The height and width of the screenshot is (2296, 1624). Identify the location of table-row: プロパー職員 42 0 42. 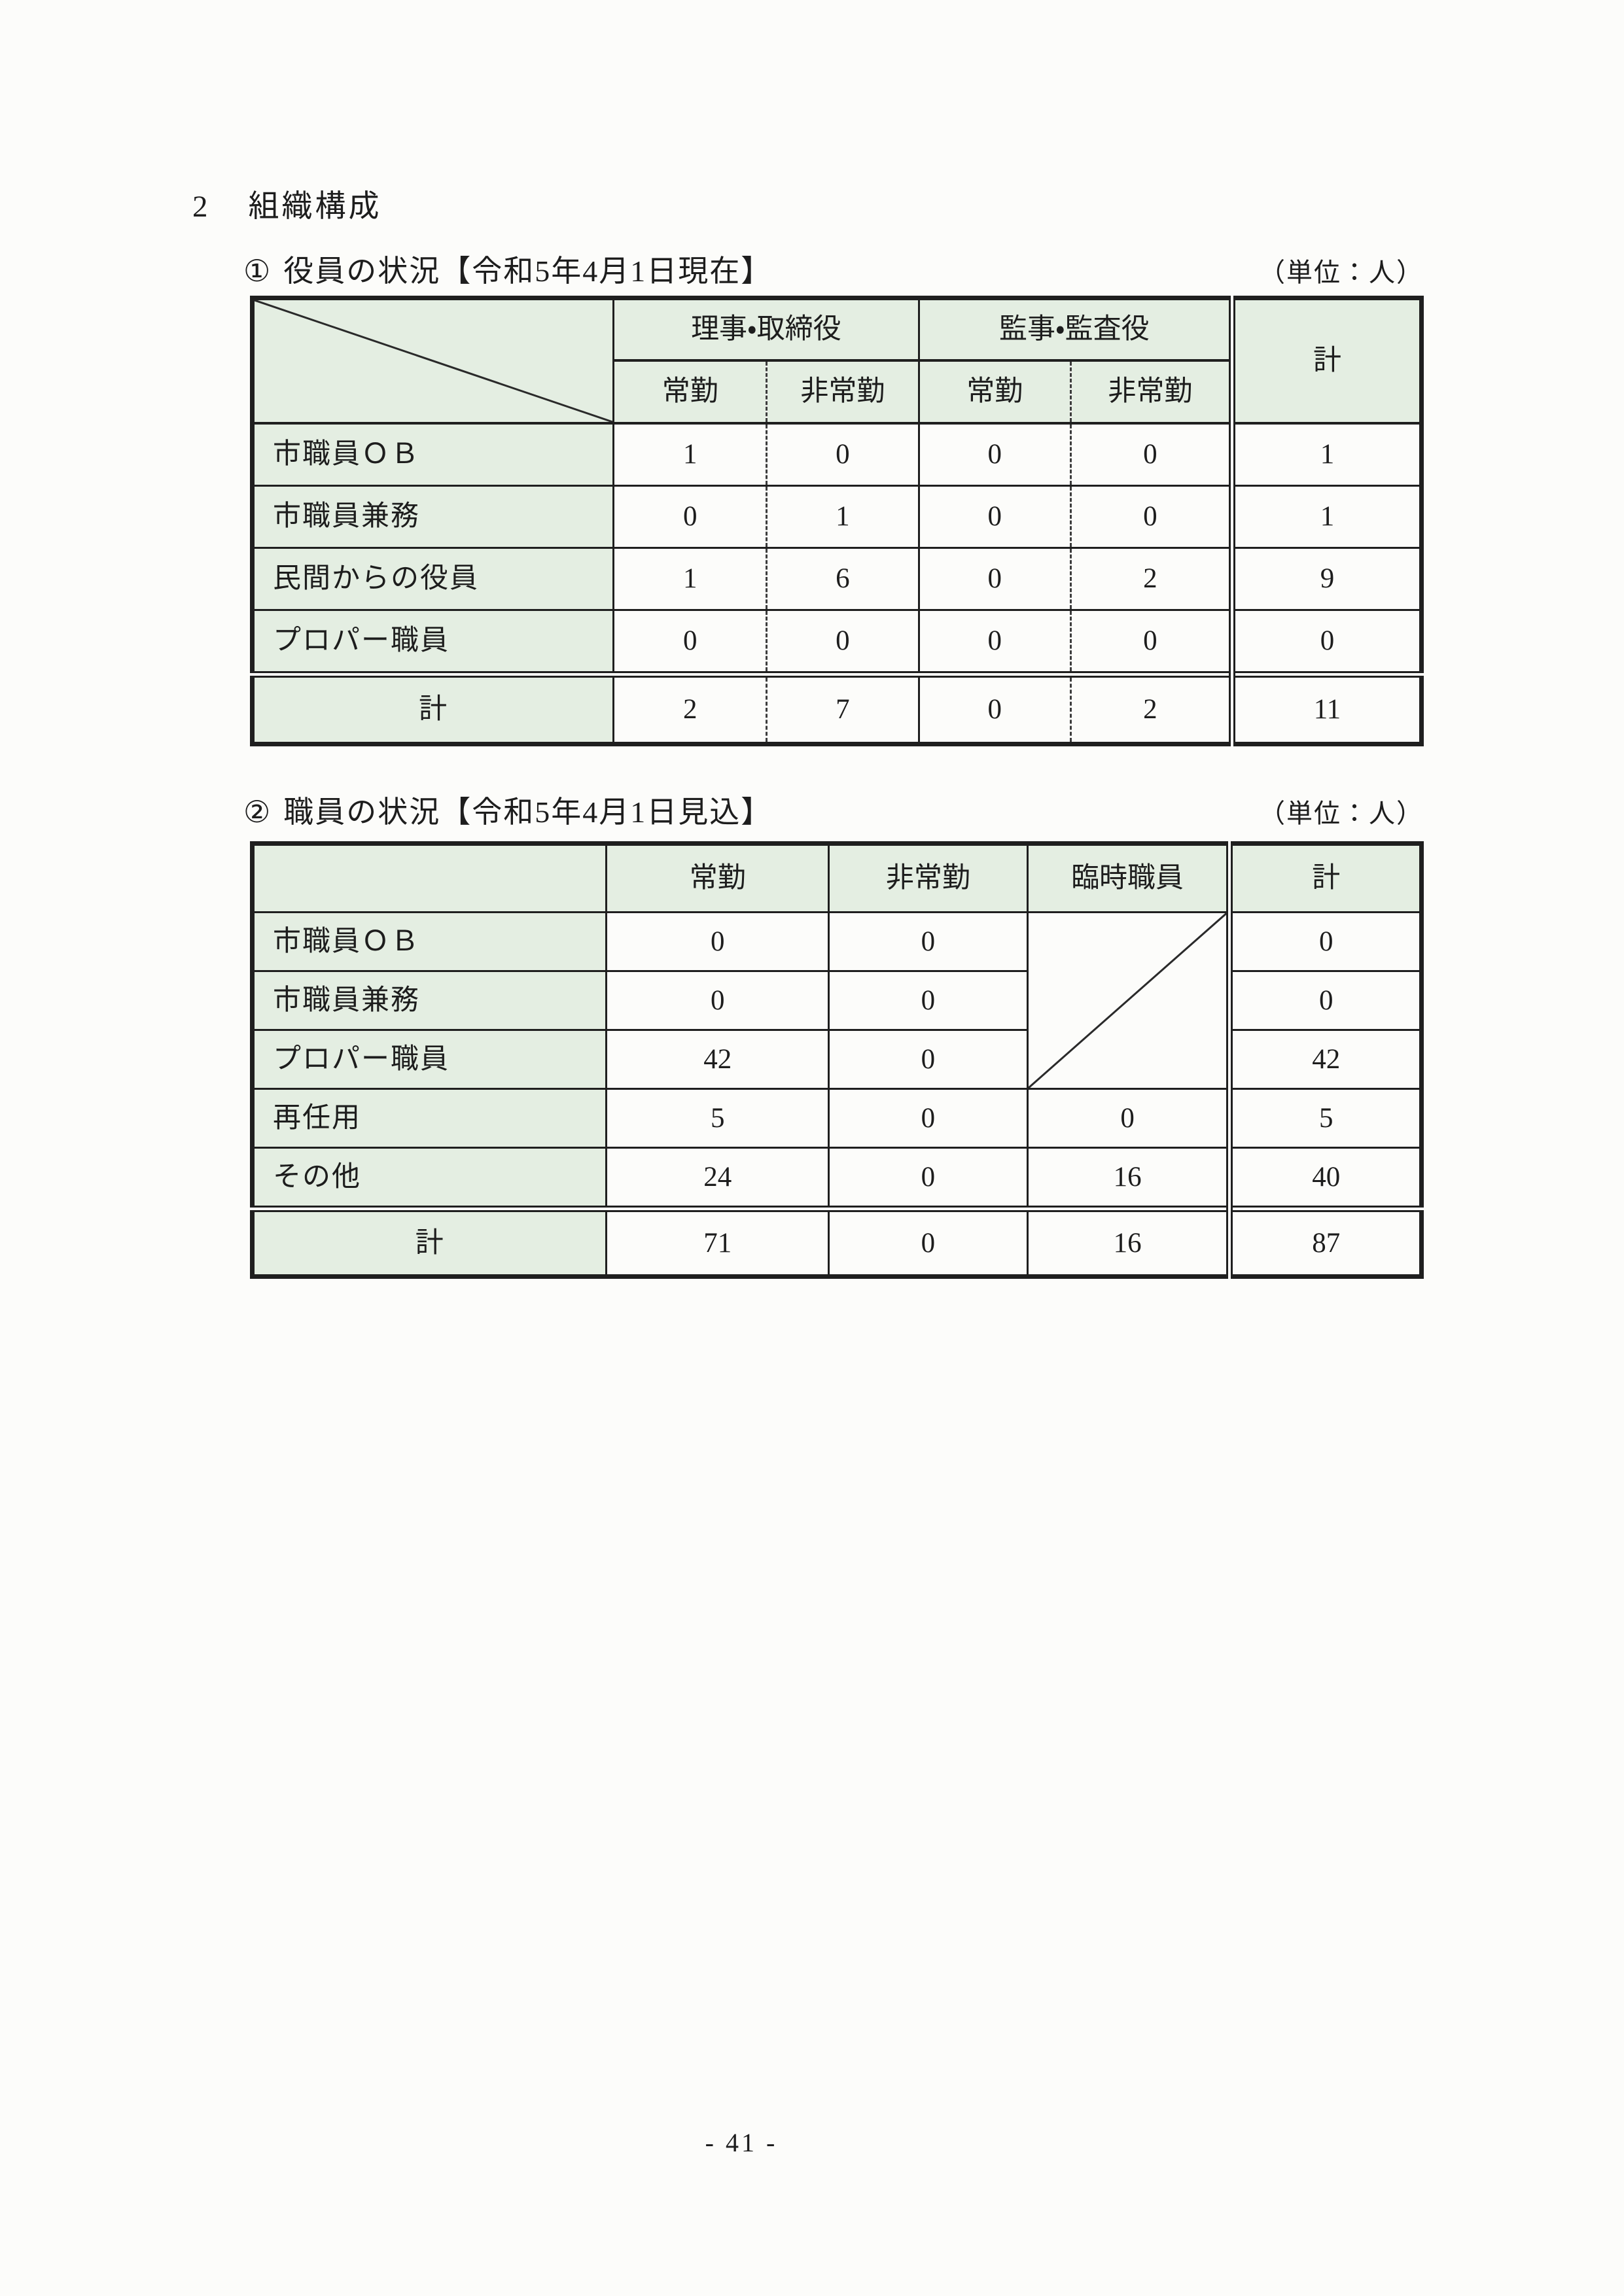
(837, 1059).